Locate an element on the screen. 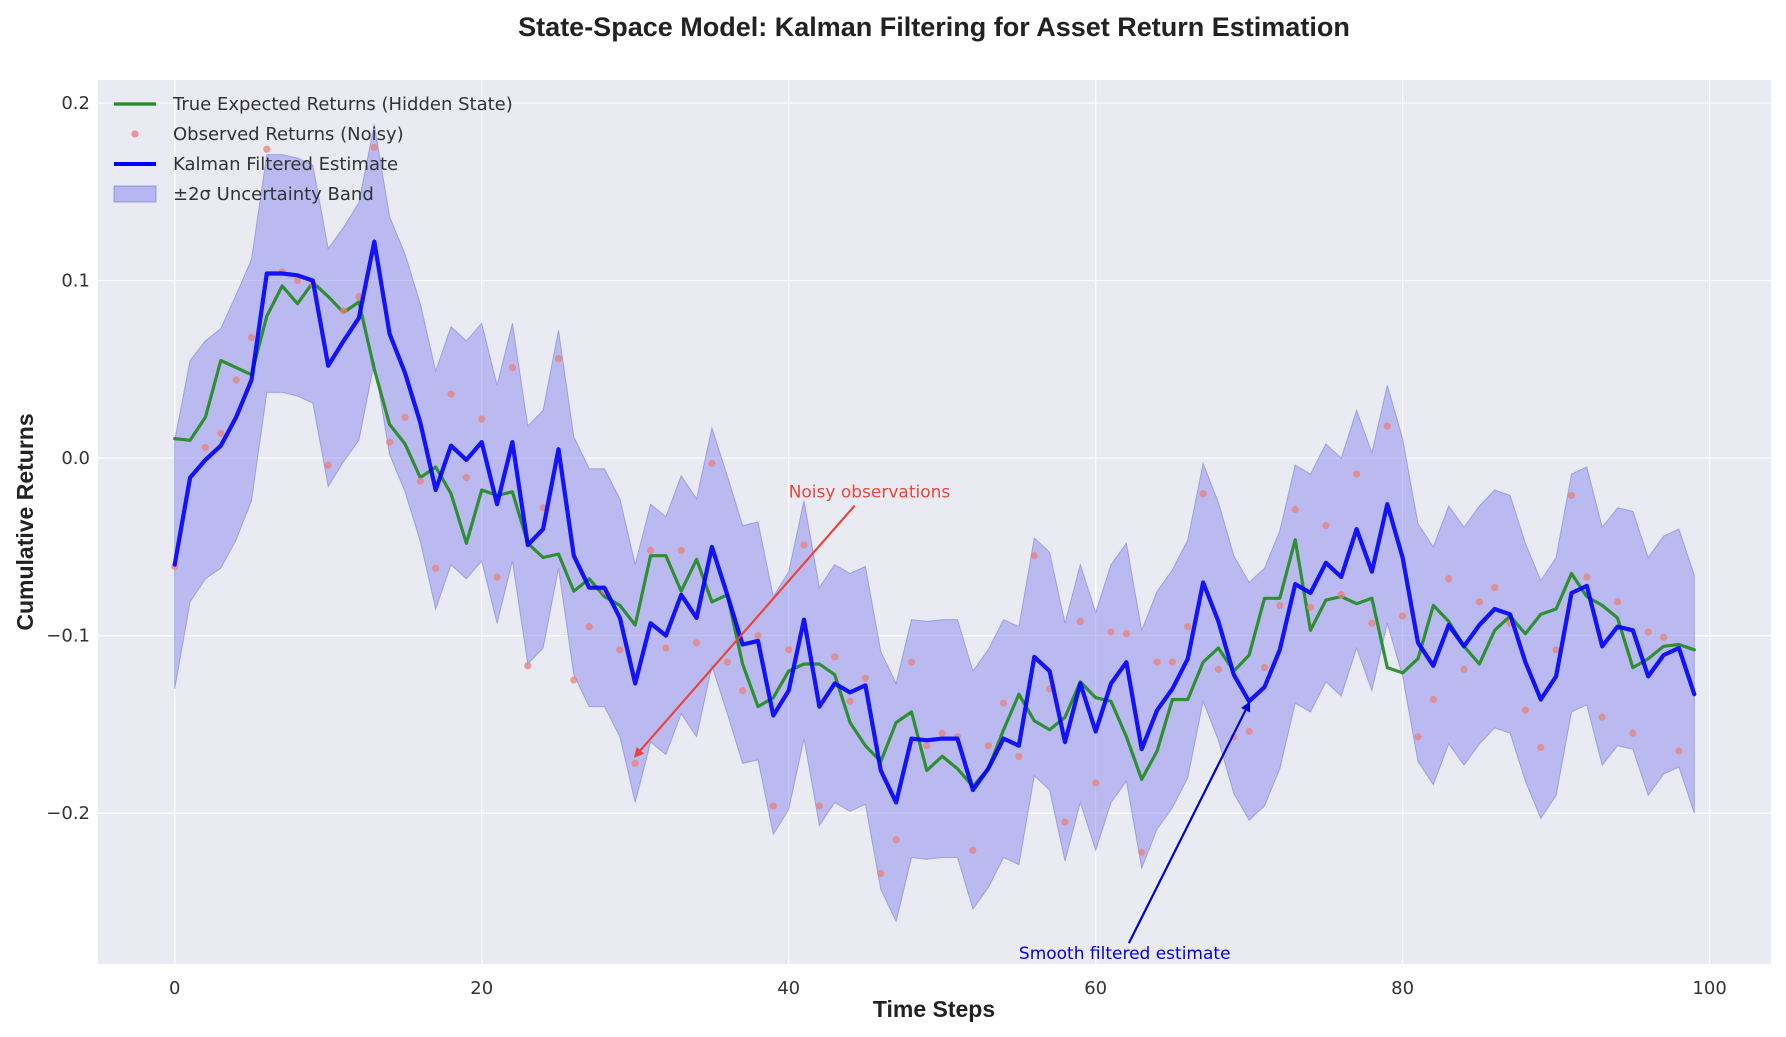 This screenshot has height=1037, width=1786. y-tick-label: −0.2 is located at coordinates (68, 813).